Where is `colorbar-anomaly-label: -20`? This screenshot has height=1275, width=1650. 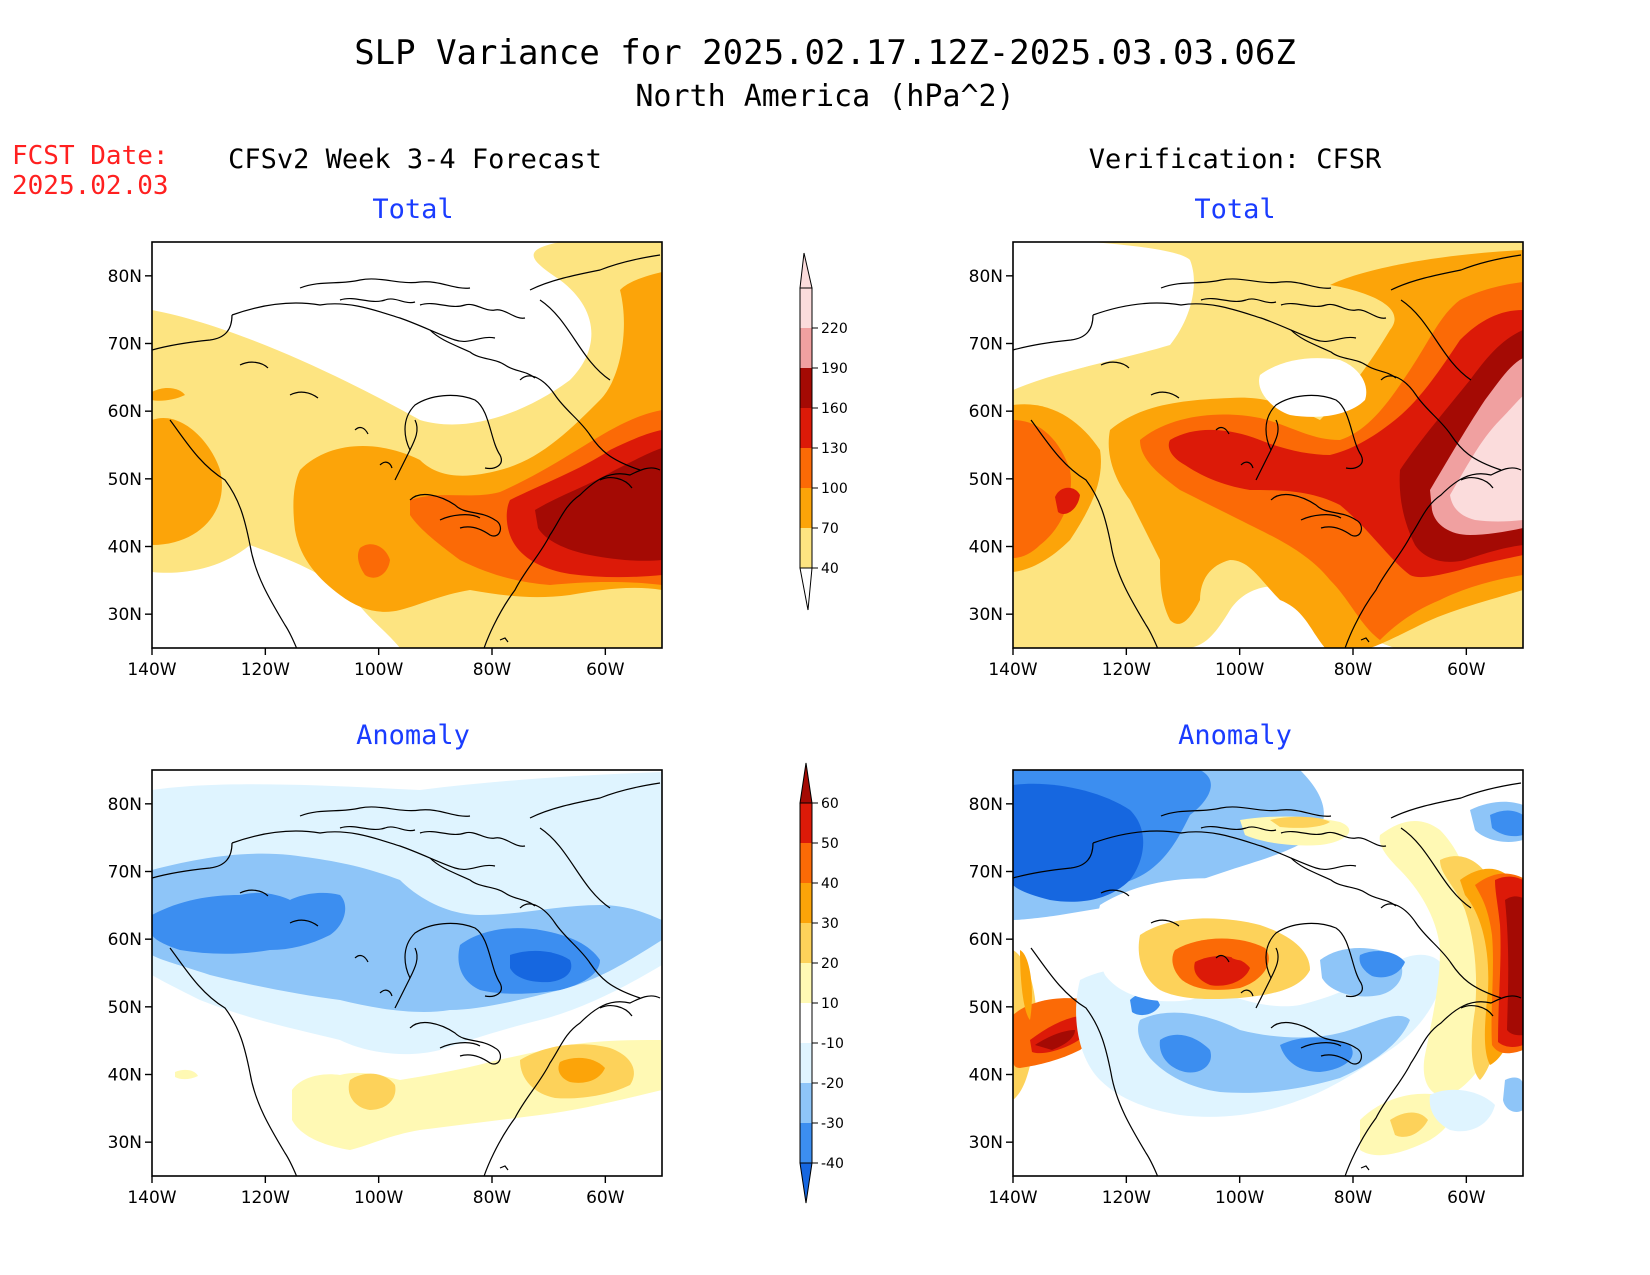
colorbar-anomaly-label: -20 is located at coordinates (832, 1084).